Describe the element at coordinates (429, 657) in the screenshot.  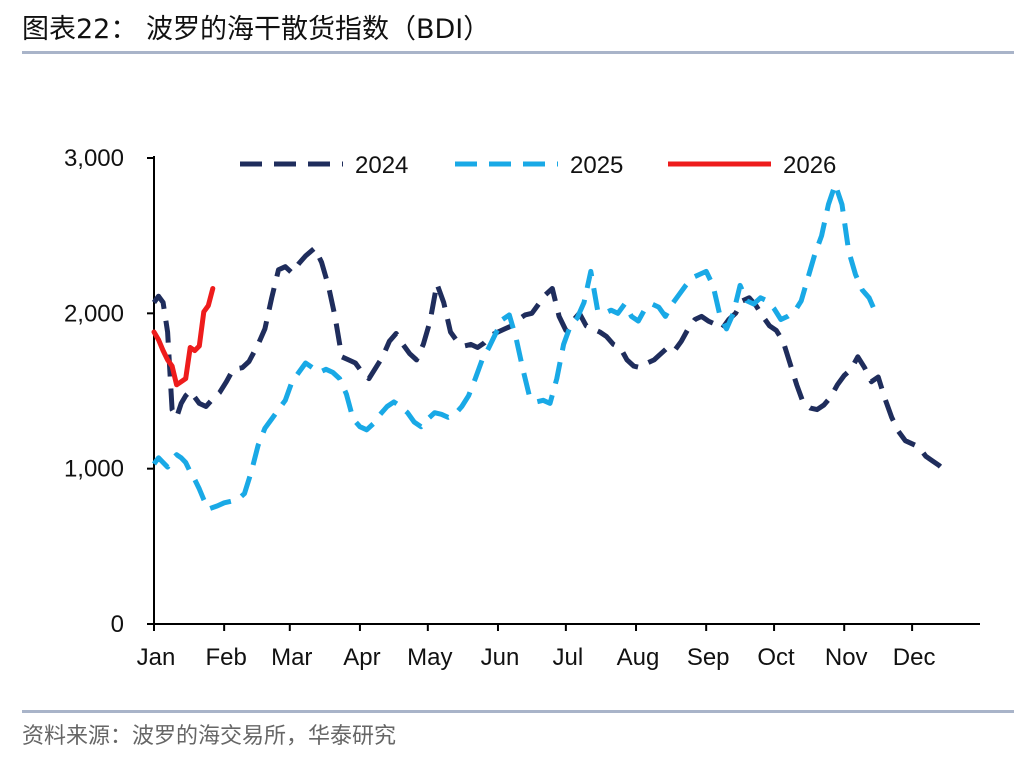
I see `x-tick-label: May` at that location.